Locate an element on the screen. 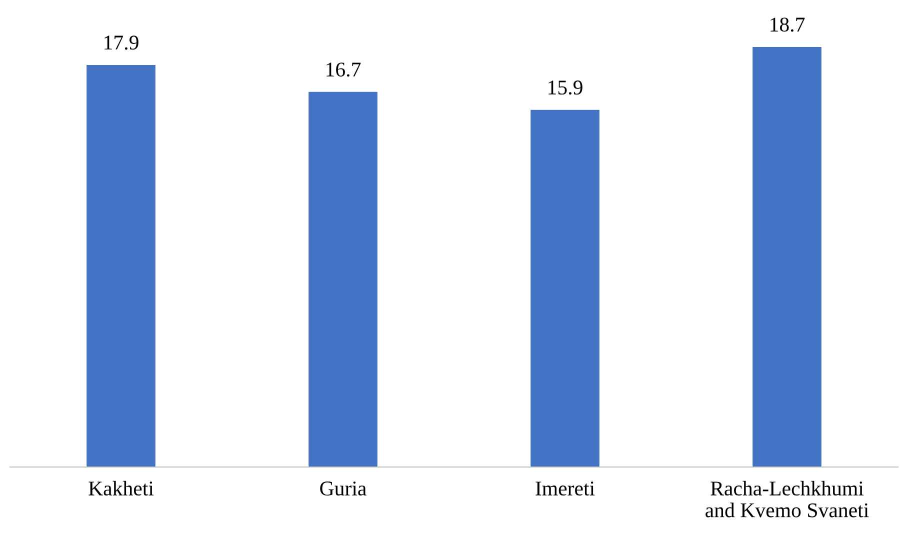 The image size is (901, 544). data-label: 18.7 is located at coordinates (787, 25).